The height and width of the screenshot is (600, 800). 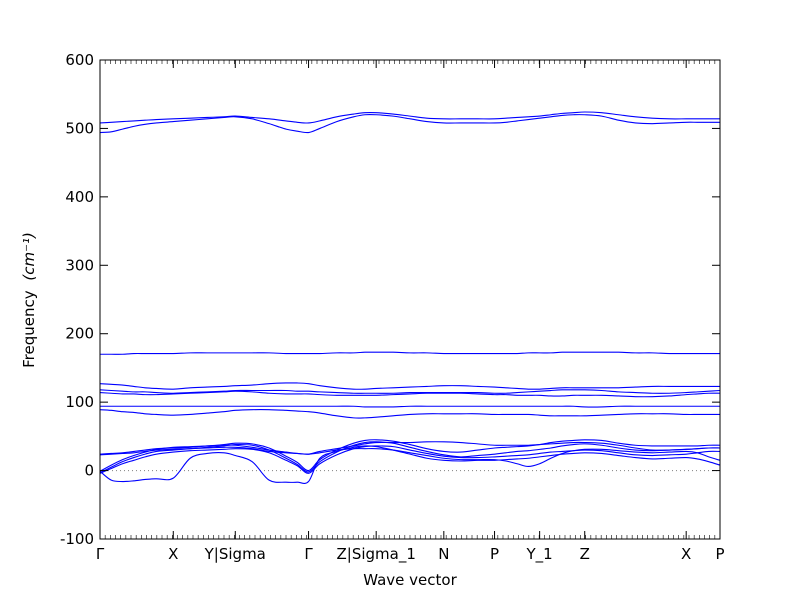 I want to click on y-tick-label: -100, so click(x=77, y=539).